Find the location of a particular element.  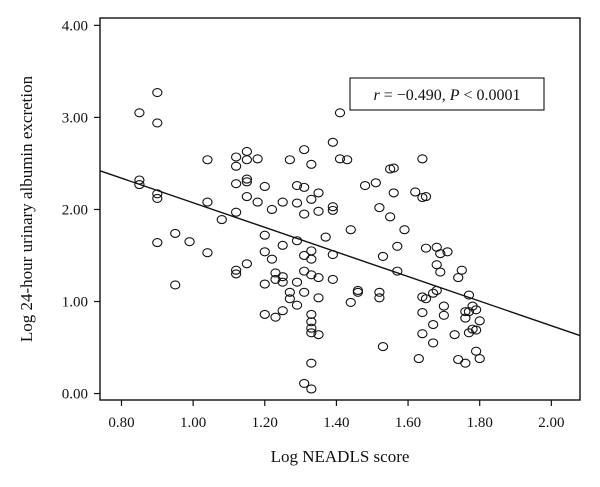

x-axis: 0.80 1.00 1.20 1.40 1.60 1.80 2.00 is located at coordinates (336, 415).